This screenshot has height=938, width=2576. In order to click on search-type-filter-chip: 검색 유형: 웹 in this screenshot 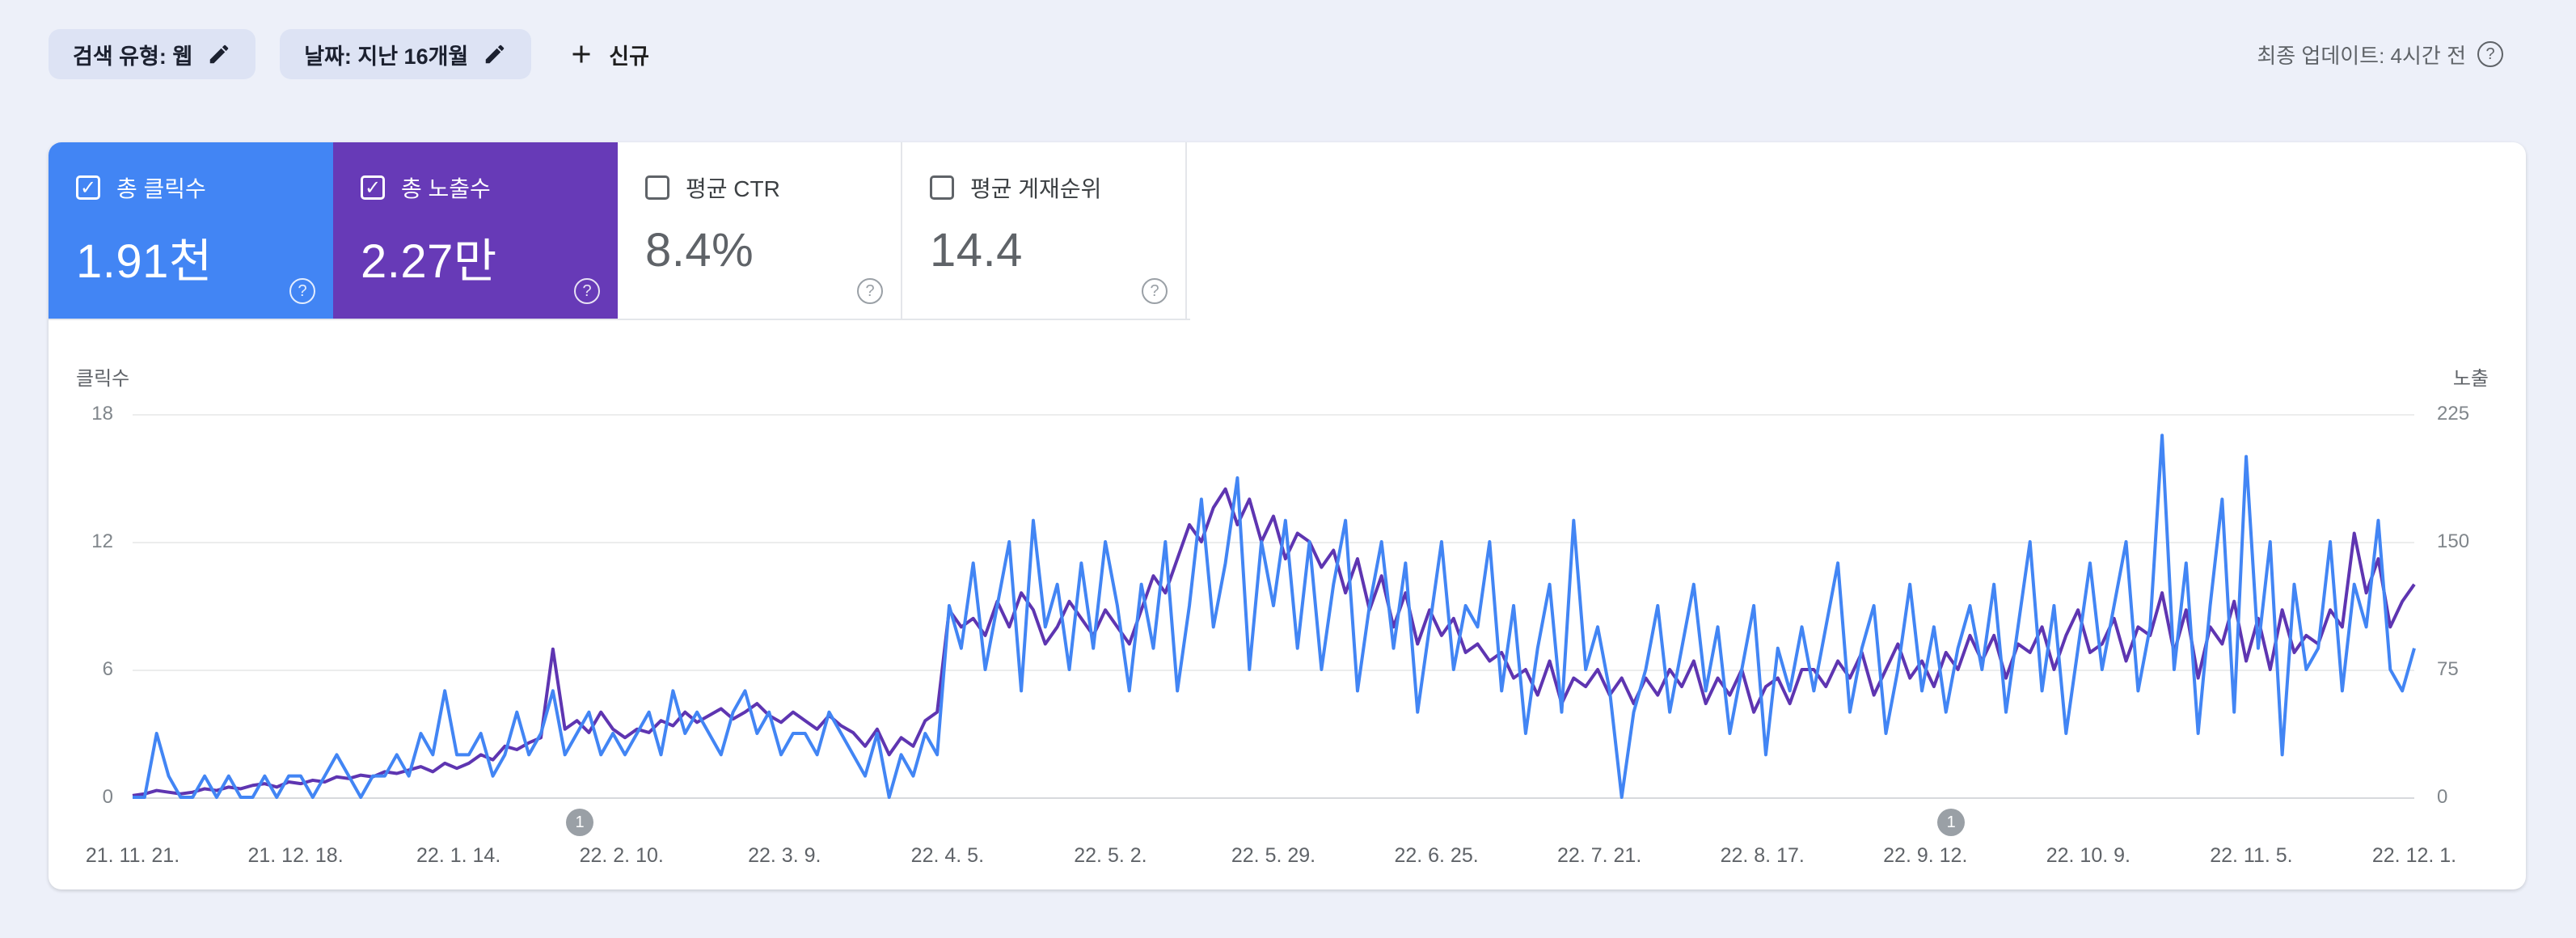, I will do `click(152, 54)`.